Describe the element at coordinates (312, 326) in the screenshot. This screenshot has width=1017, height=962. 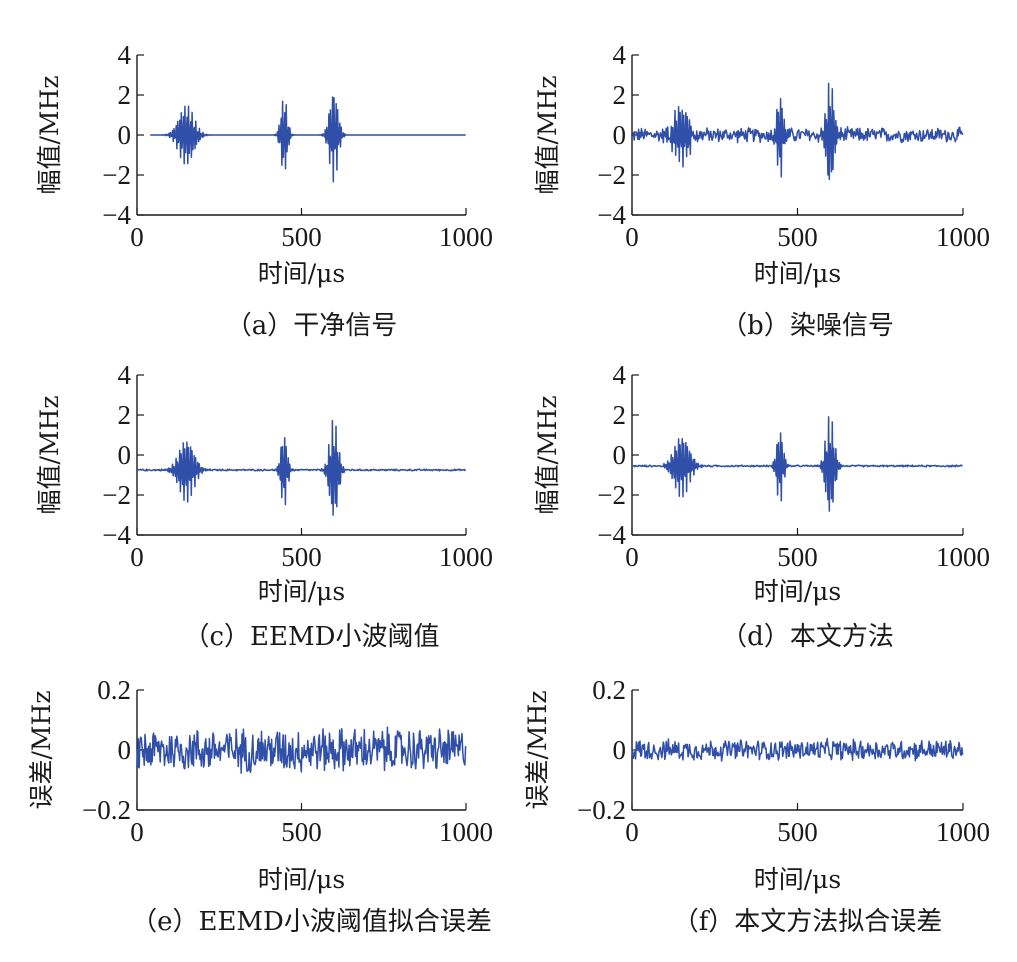
I see `subplot-caption: （a）干净信号` at that location.